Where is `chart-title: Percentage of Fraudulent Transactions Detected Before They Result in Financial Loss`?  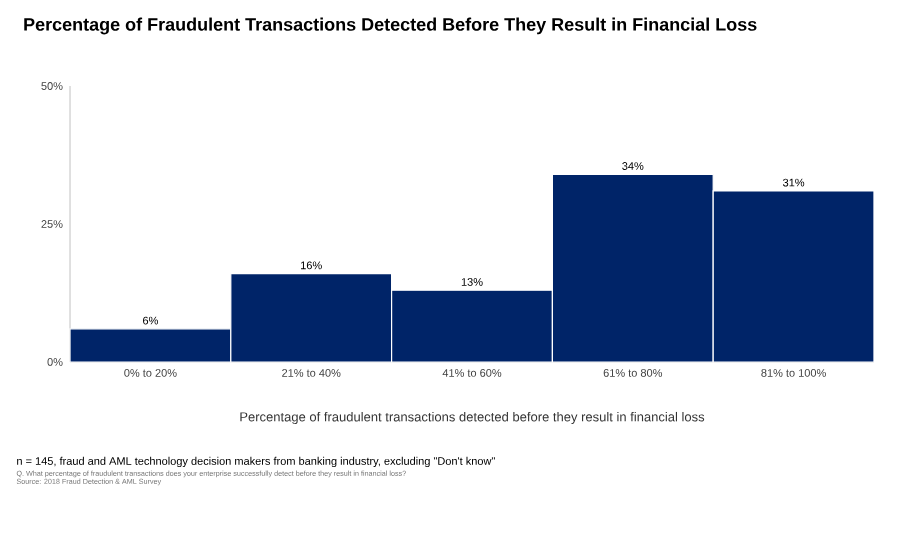
chart-title: Percentage of Fraudulent Transactions Detected Before They Result in Financial Loss is located at coordinates (390, 26).